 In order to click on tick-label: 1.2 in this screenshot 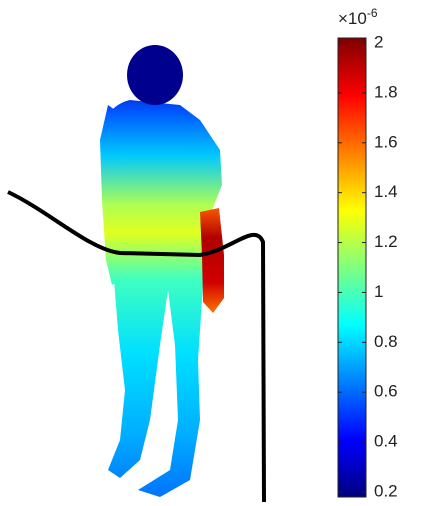, I will do `click(386, 241)`.